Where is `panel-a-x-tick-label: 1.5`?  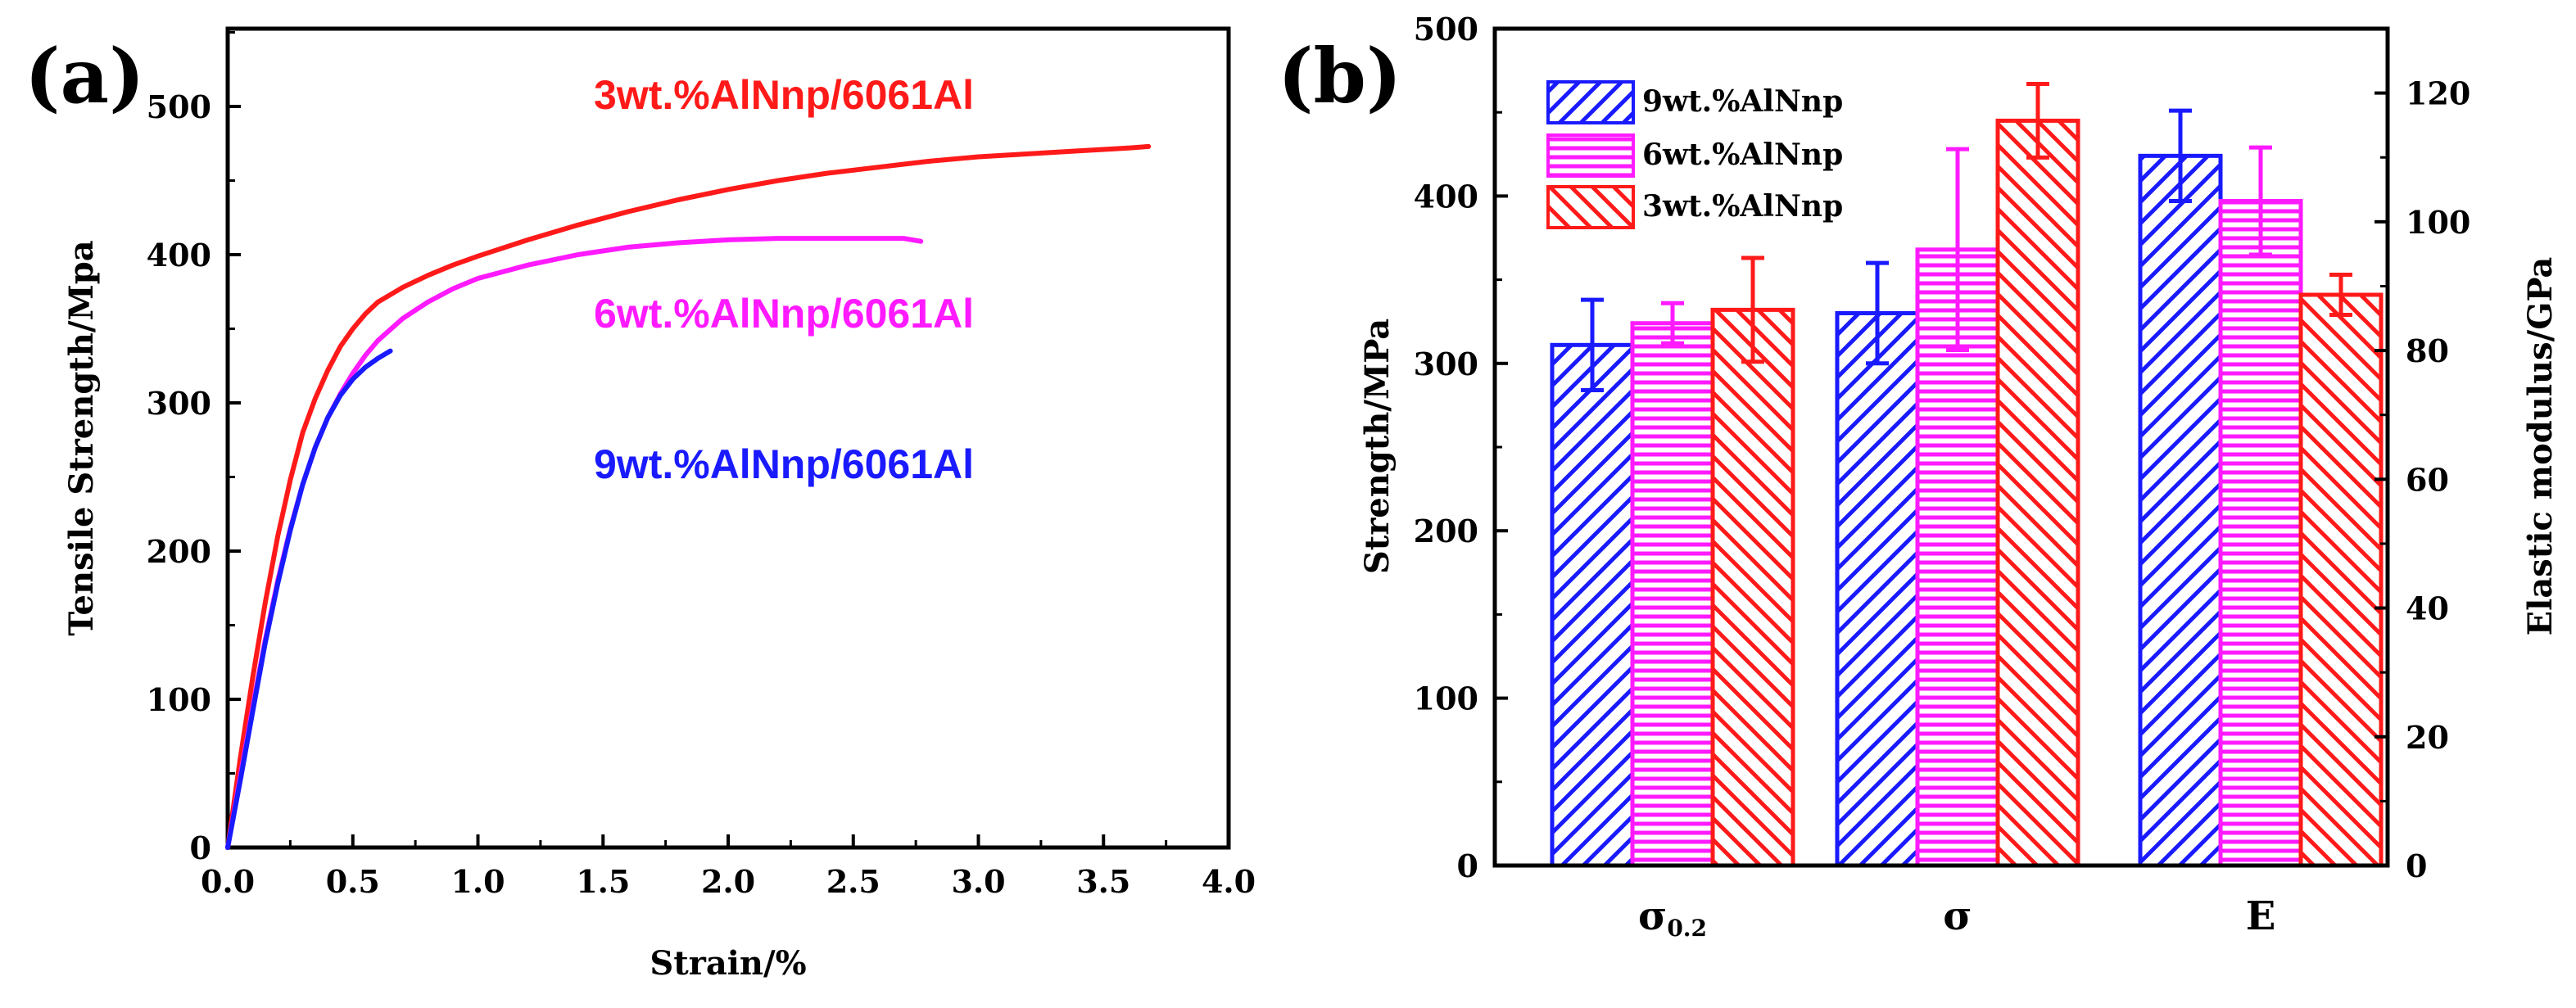
panel-a-x-tick-label: 1.5 is located at coordinates (603, 881).